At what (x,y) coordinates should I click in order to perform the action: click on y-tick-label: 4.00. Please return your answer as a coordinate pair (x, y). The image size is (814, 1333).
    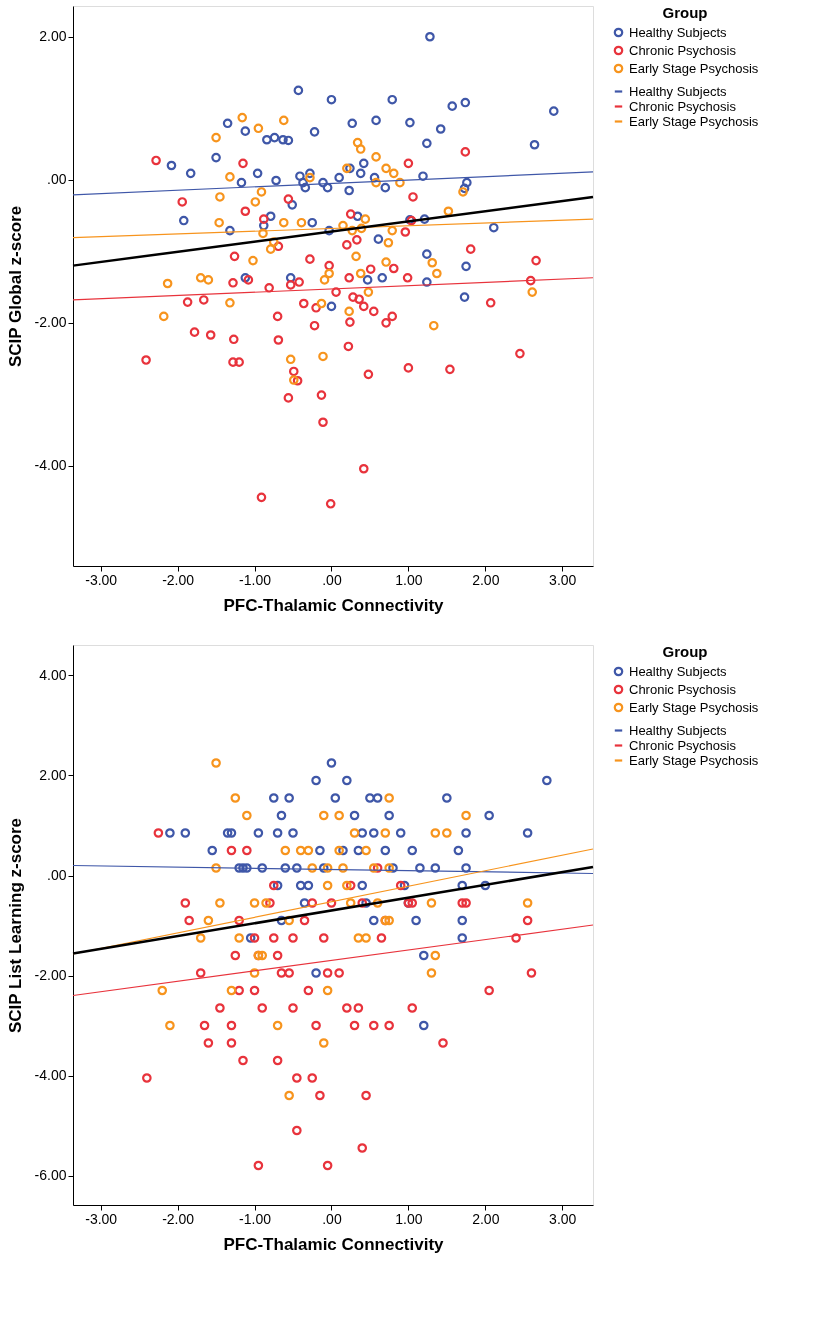
    Looking at the image, I should click on (53, 675).